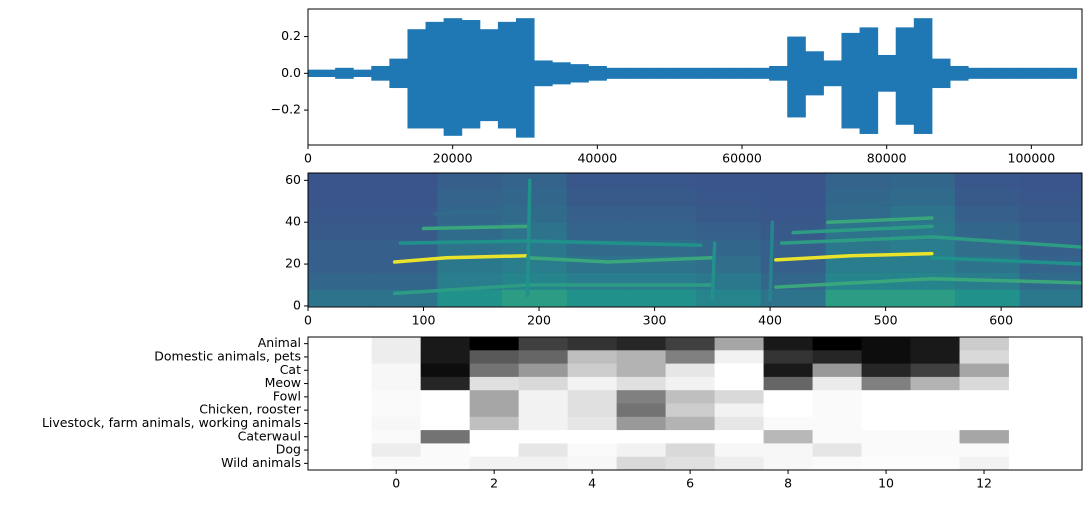 The width and height of the screenshot is (1092, 505). What do you see at coordinates (308, 320) in the screenshot?
I see `x-tick-label: 0` at bounding box center [308, 320].